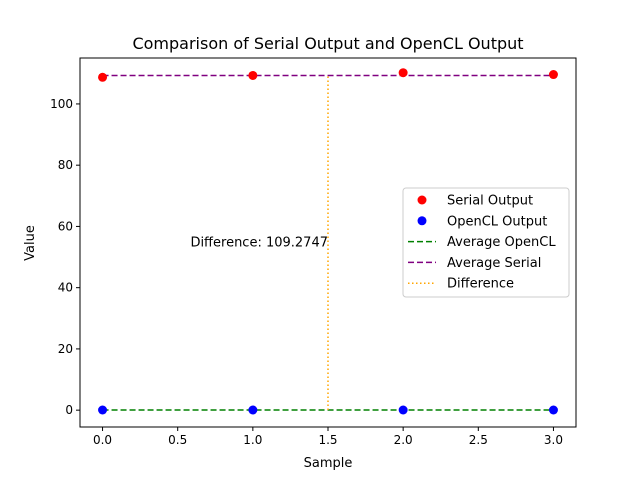 The width and height of the screenshot is (640, 480). I want to click on x-tick-label: 1.5, so click(327, 440).